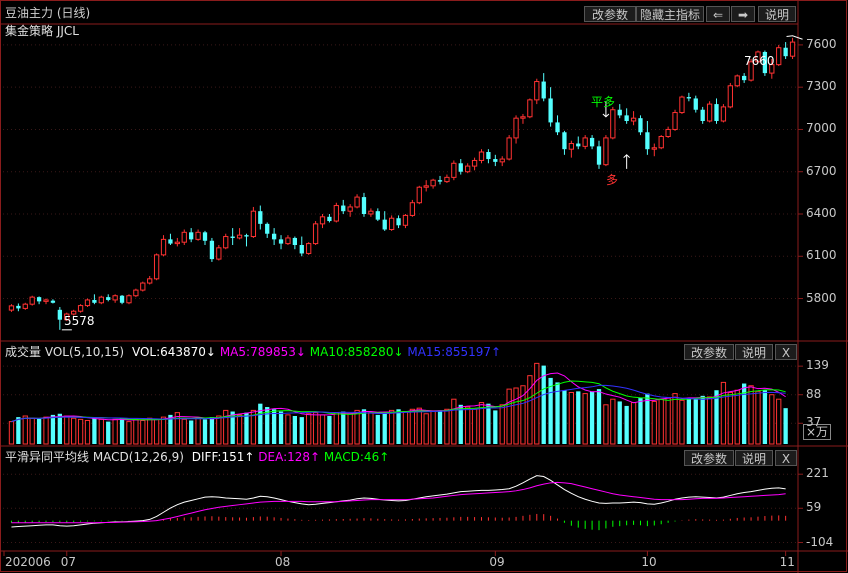 This screenshot has width=848, height=573. What do you see at coordinates (821, 213) in the screenshot?
I see `price-tick-label: 6400` at bounding box center [821, 213].